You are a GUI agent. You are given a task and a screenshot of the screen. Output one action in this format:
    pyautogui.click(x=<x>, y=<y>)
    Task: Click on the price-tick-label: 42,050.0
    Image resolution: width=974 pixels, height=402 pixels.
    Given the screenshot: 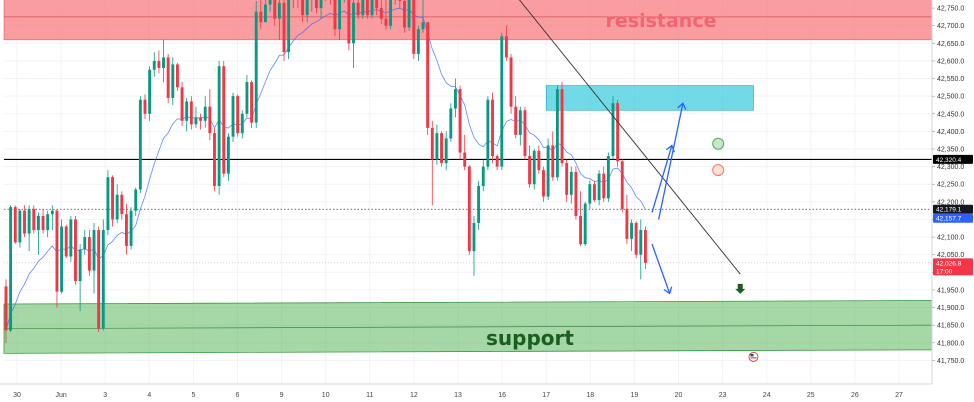 What is the action you would take?
    pyautogui.click(x=950, y=255)
    